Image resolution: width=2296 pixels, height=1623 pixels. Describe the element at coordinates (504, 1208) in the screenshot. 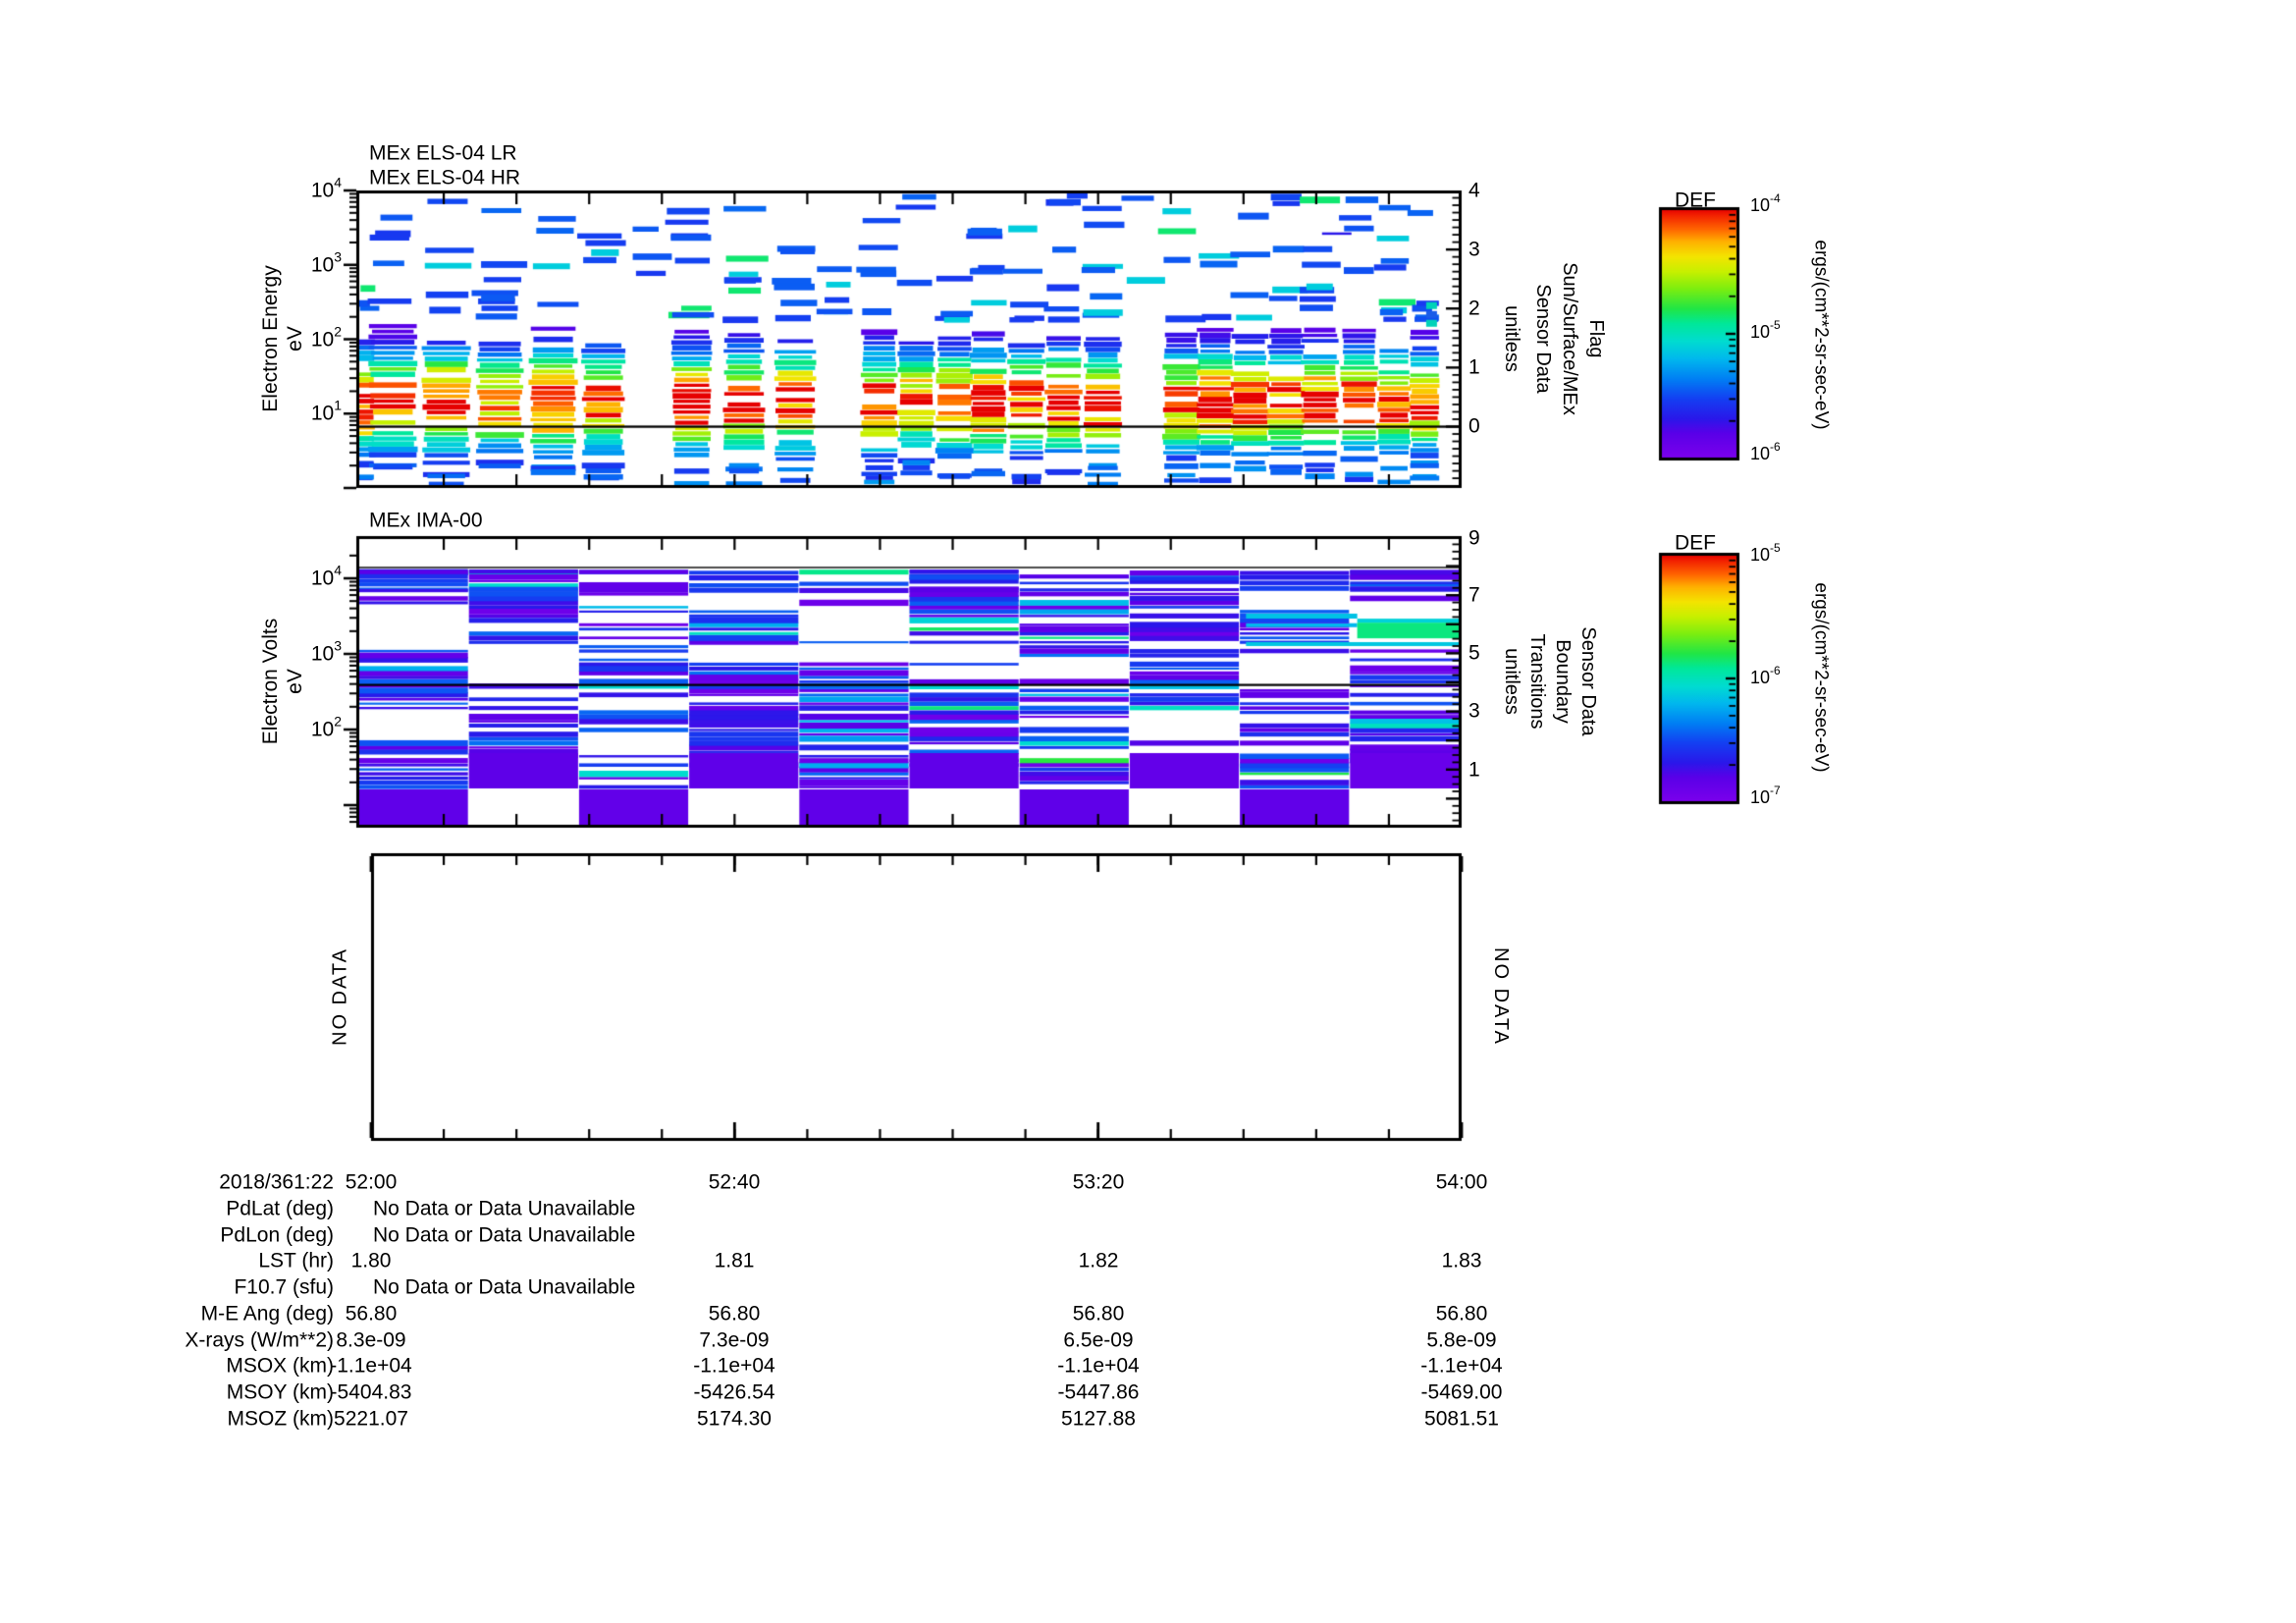

I see `row-value-pdlat: No Data or Data Unavailable` at that location.